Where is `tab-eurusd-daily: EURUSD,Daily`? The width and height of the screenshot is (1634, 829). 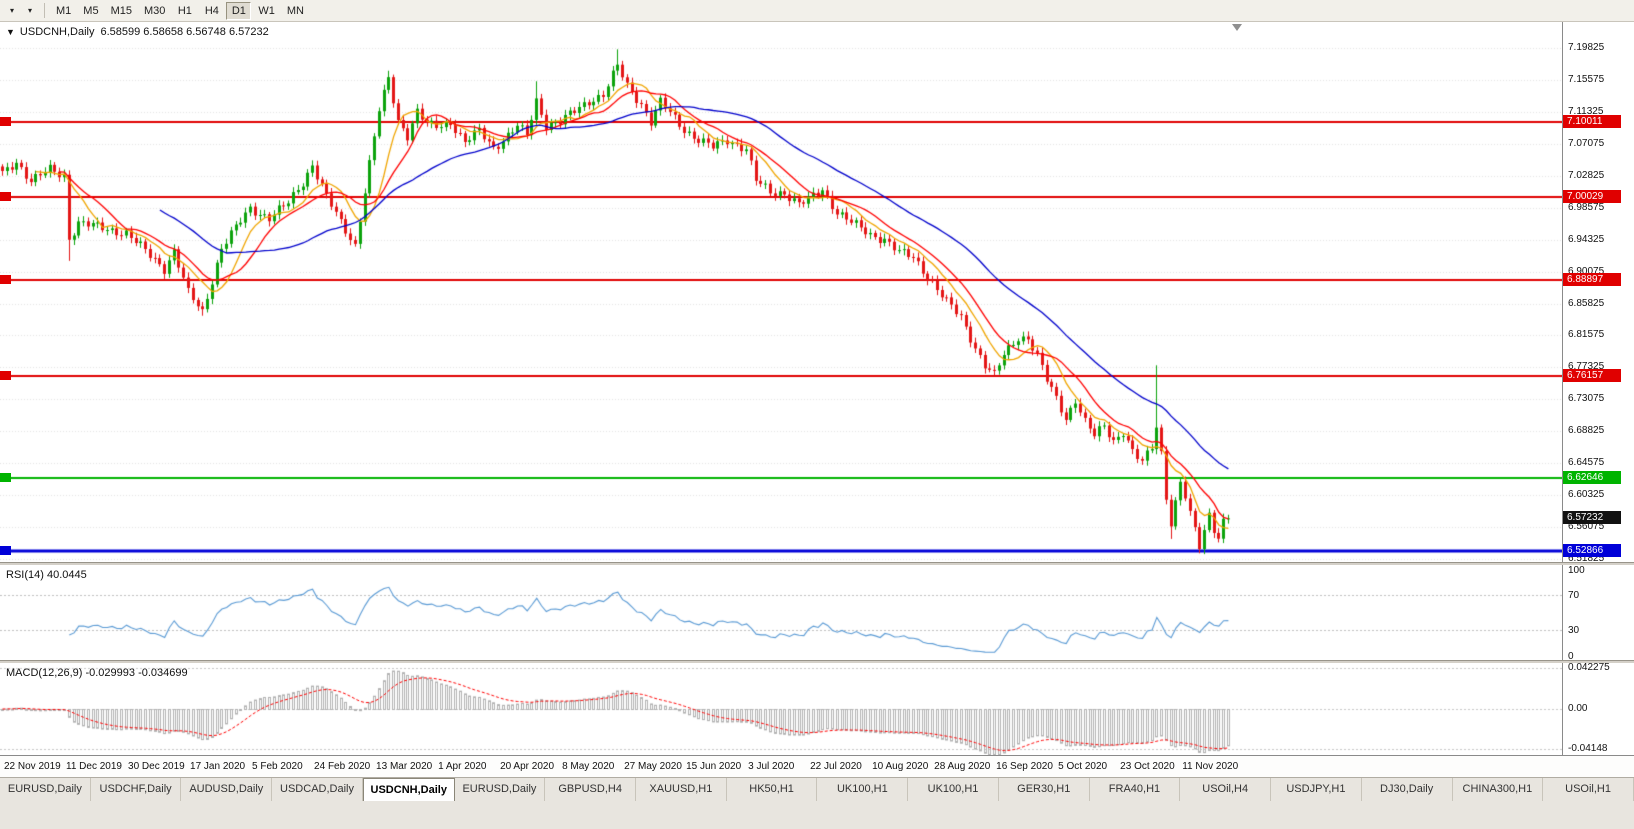 tab-eurusd-daily: EURUSD,Daily is located at coordinates (45, 789).